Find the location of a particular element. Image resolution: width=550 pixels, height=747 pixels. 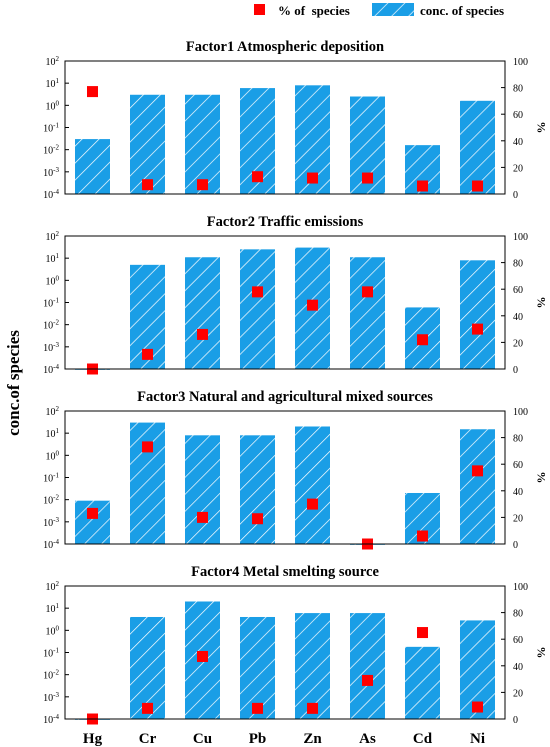

category-label-cu: Cu is located at coordinates (202, 739).